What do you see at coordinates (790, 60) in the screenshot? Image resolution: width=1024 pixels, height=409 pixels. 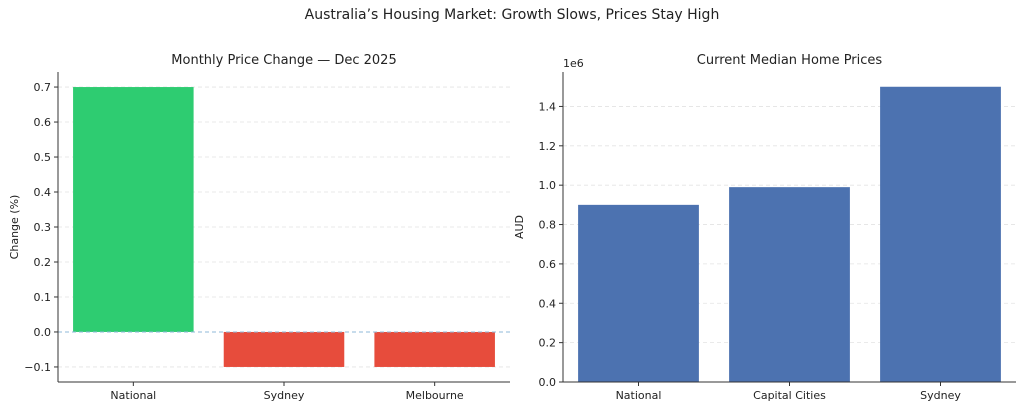 I see `chart-title: Current Median Home Prices` at bounding box center [790, 60].